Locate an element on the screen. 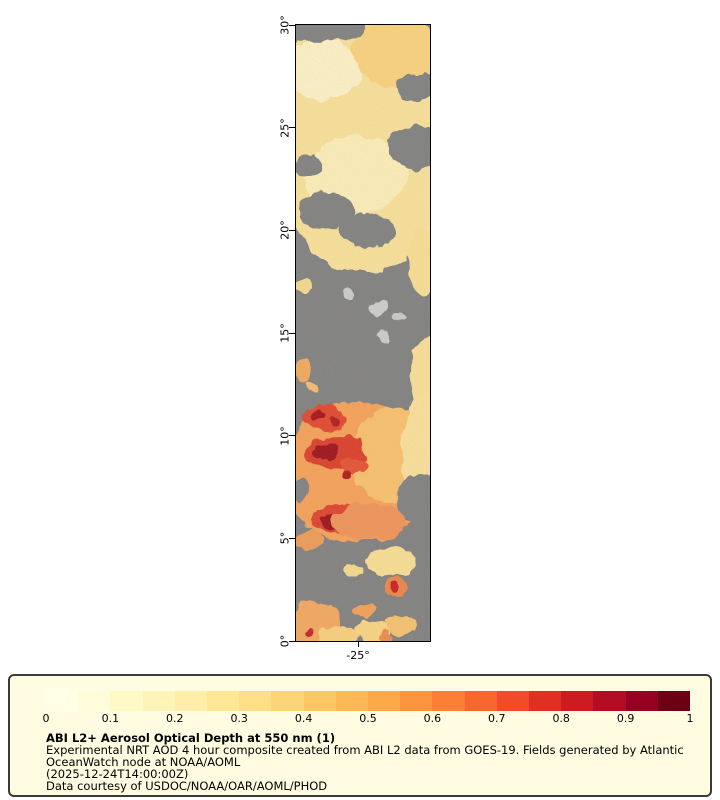 This screenshot has height=800, width=720. map-speckle-texture is located at coordinates (363, 333).